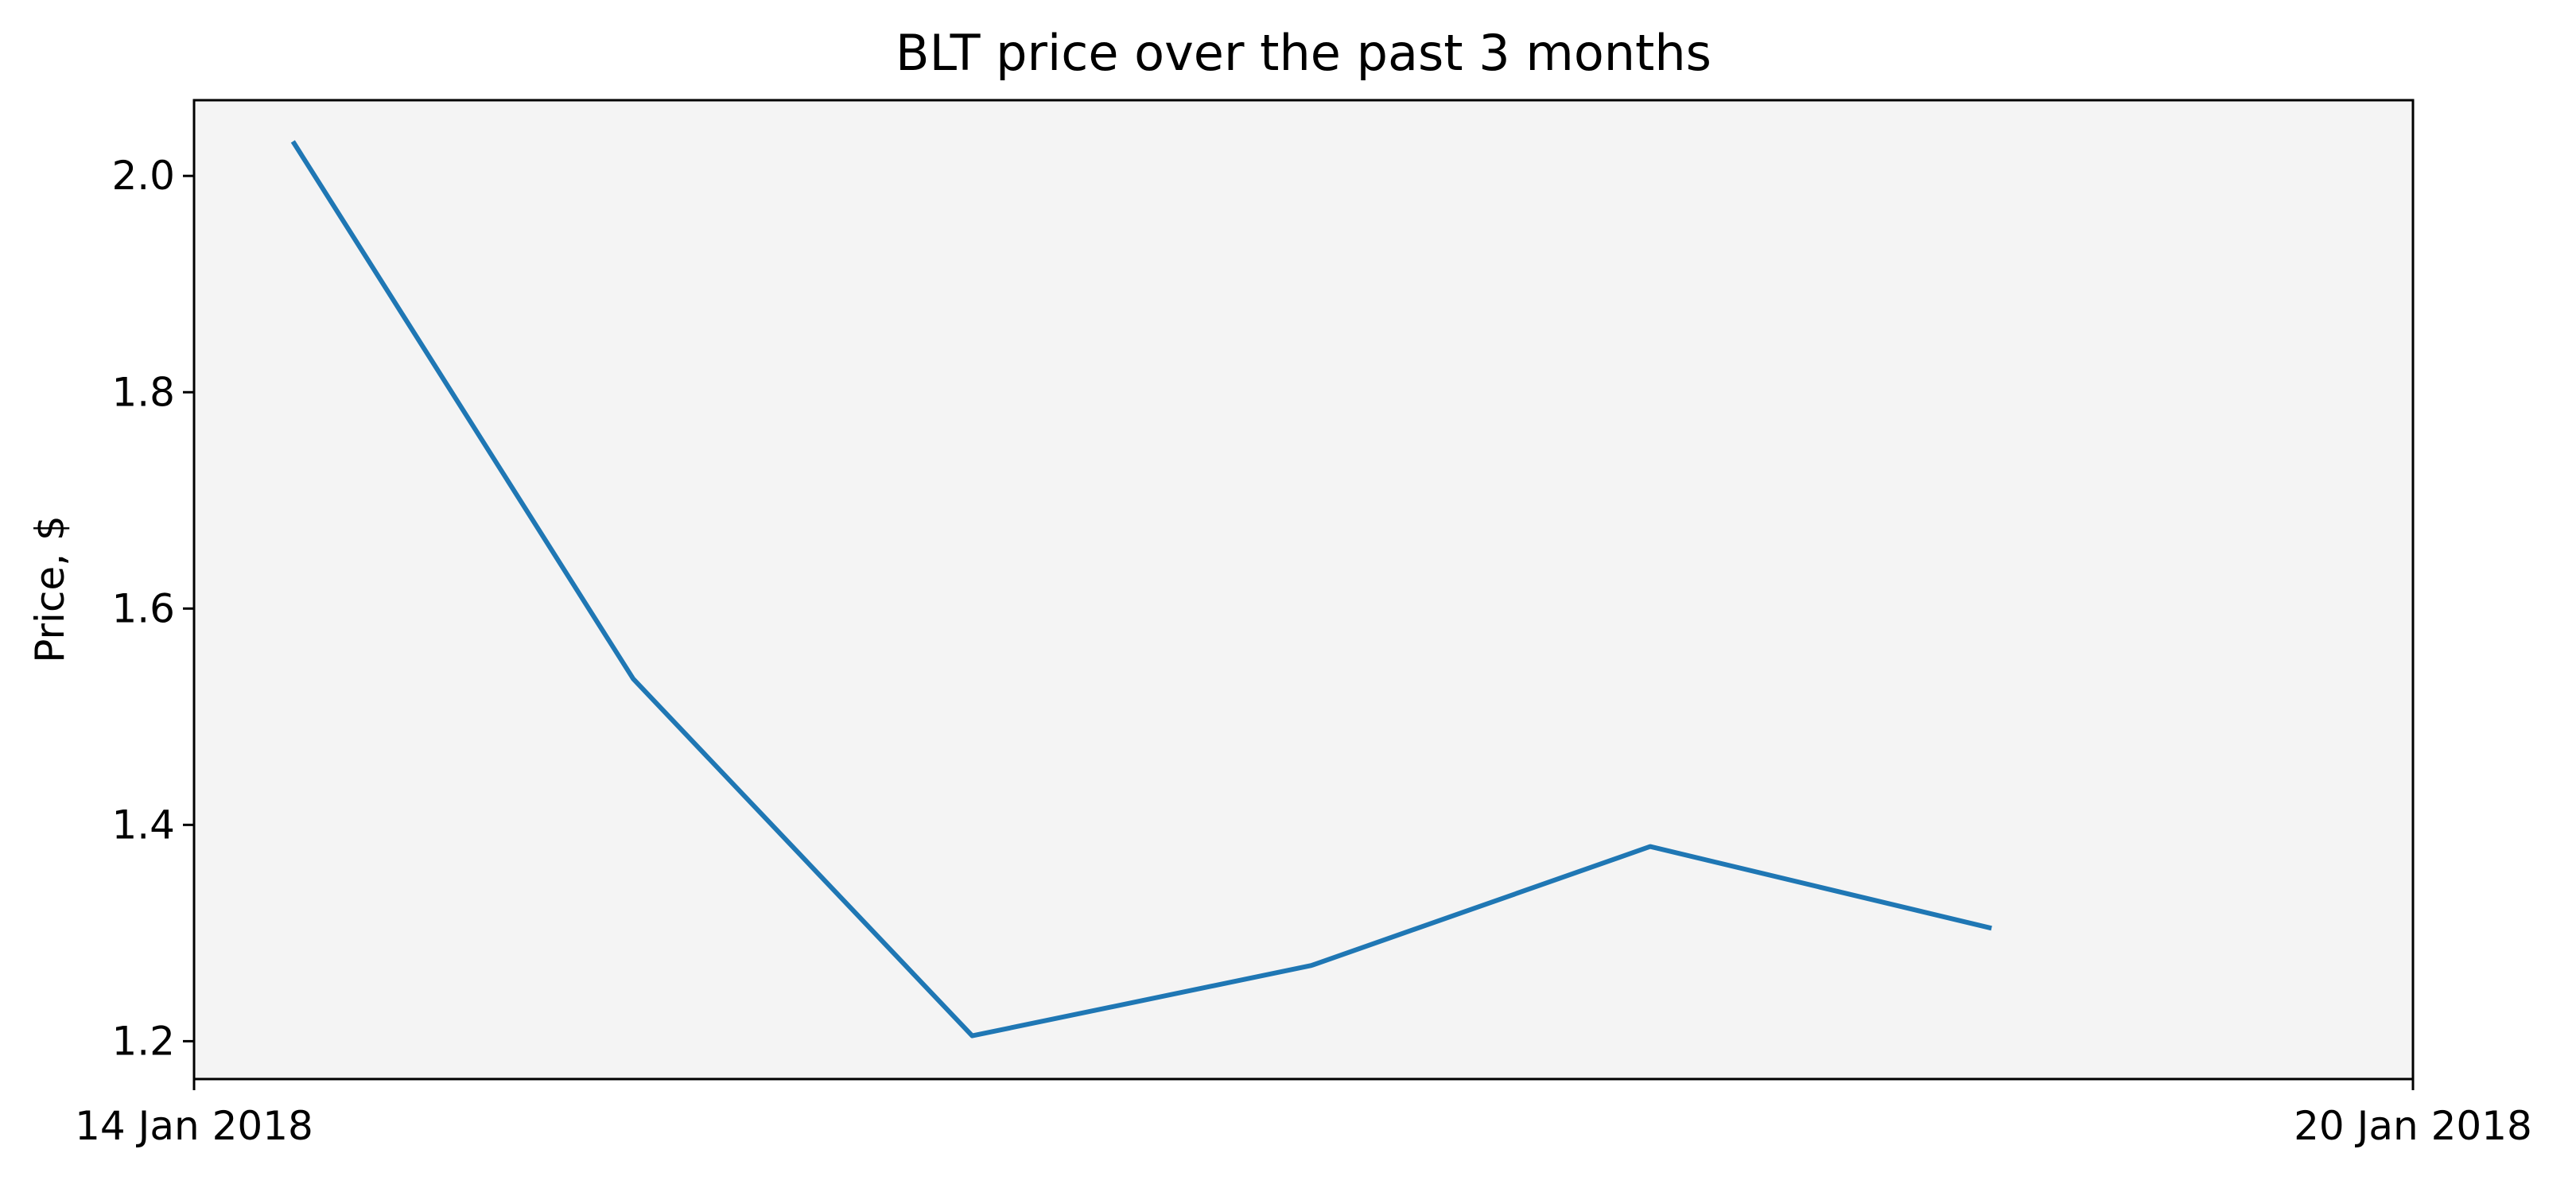  Describe the element at coordinates (1303, 1114) in the screenshot. I see `x-axis-ticks: 14 Jan 2018 20 Jan 2018` at that location.